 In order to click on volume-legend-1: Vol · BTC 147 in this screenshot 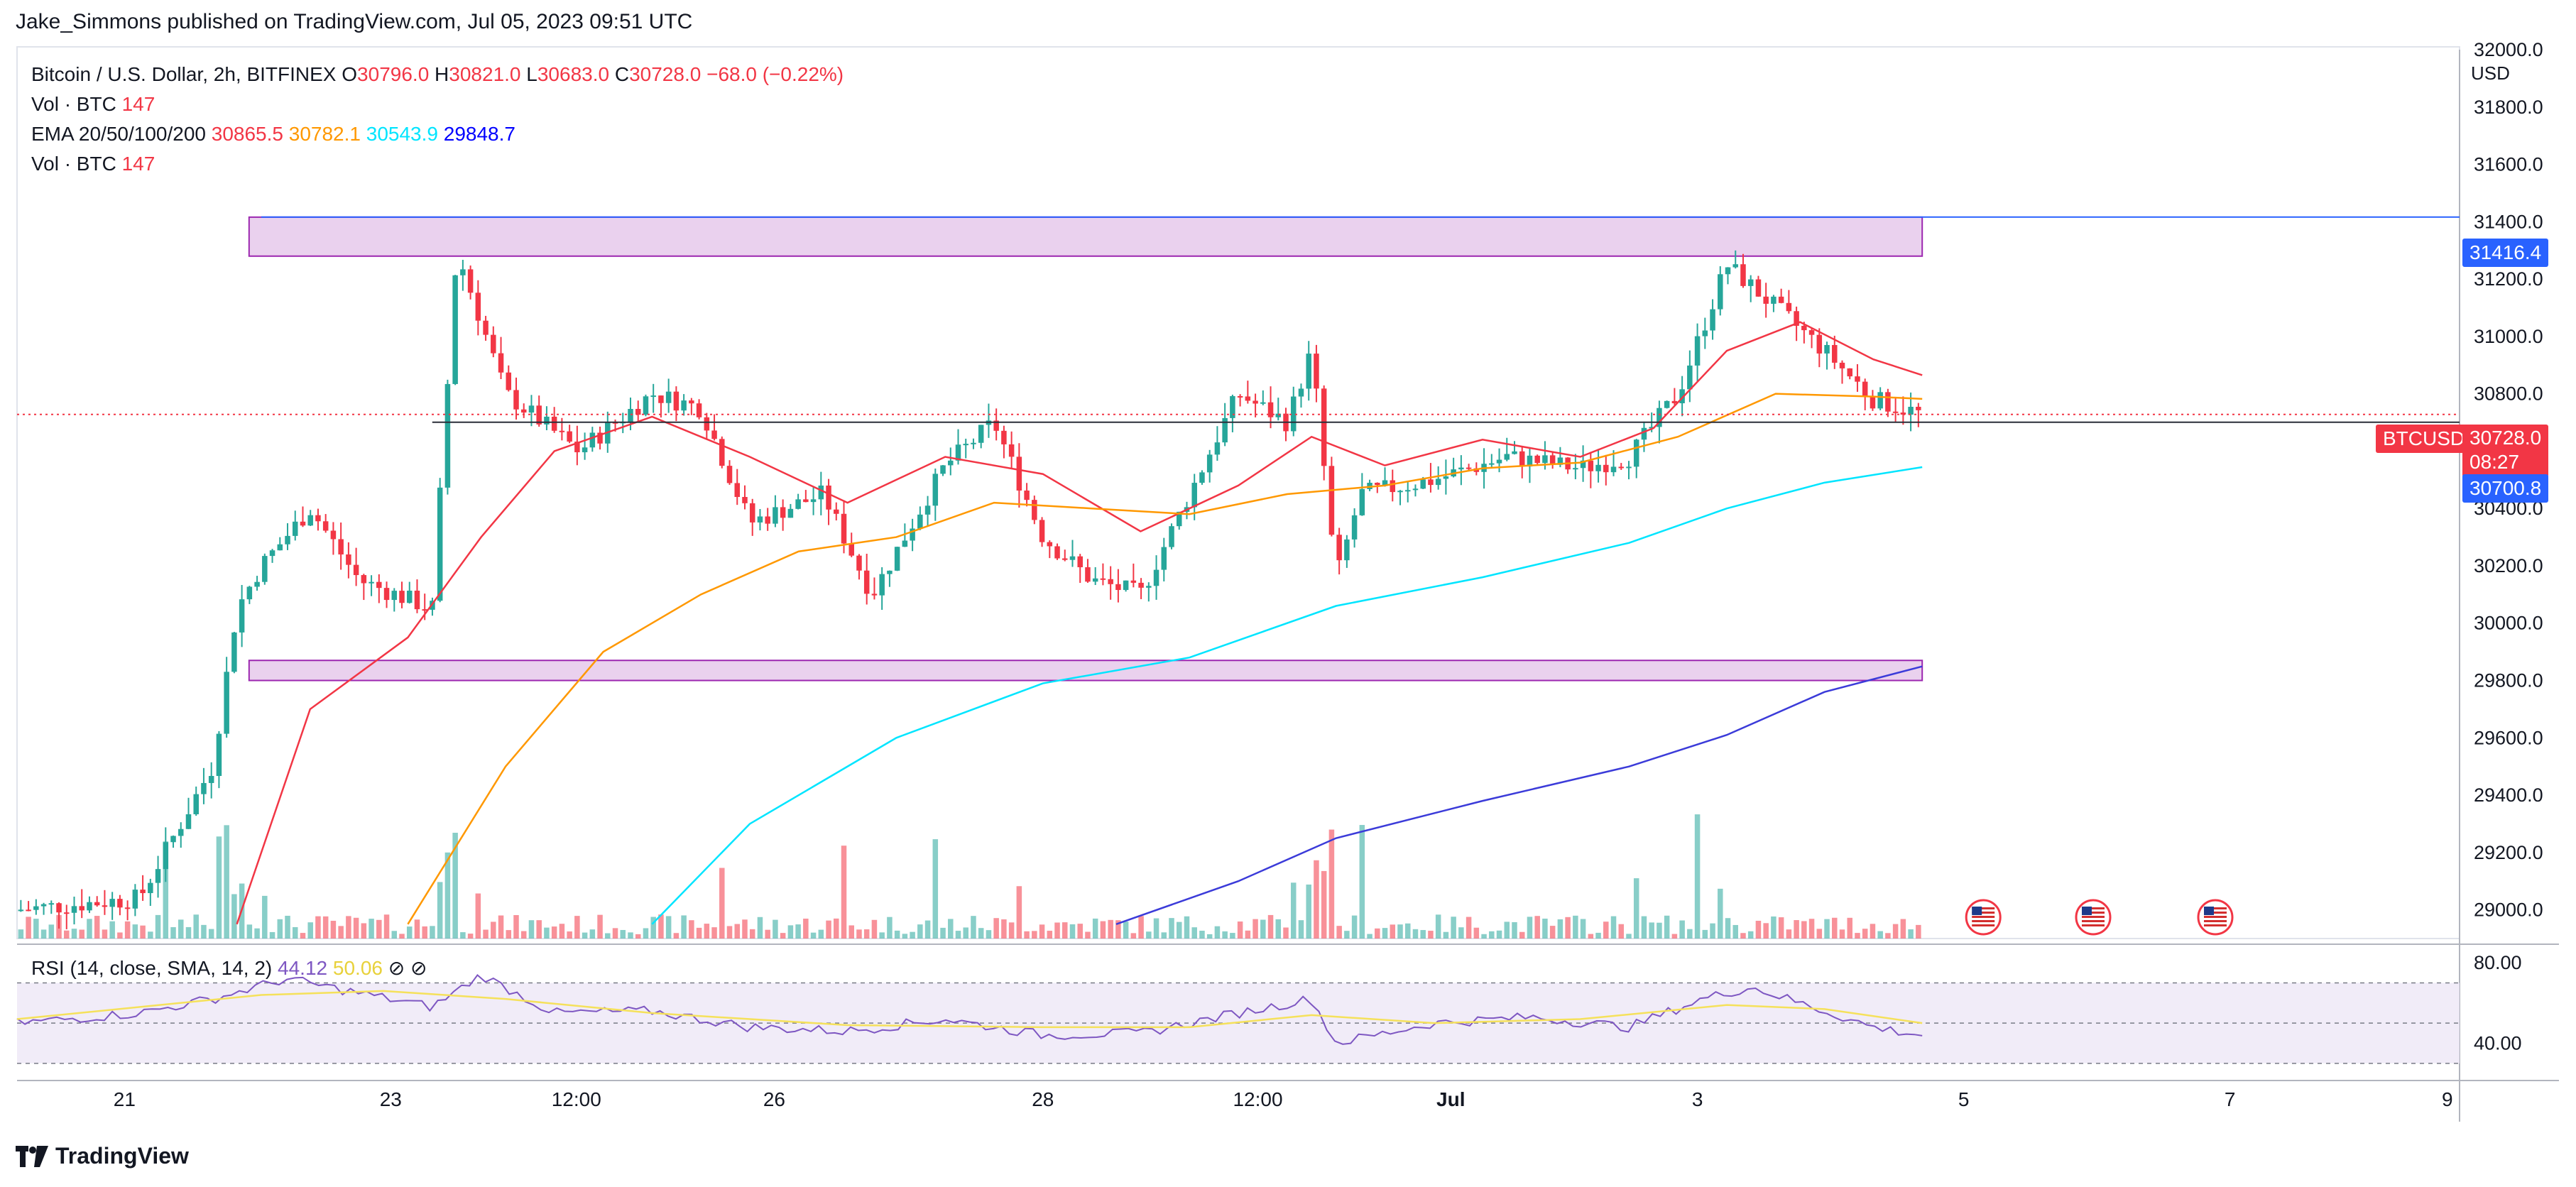, I will do `click(93, 104)`.